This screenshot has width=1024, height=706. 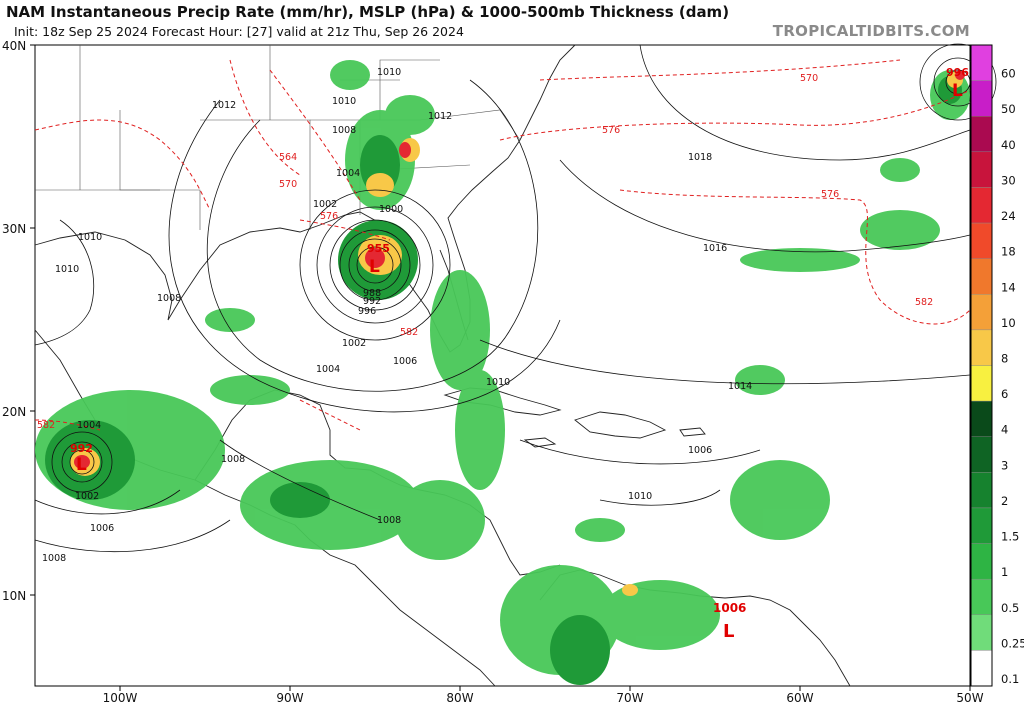 What do you see at coordinates (1008, 145) in the screenshot?
I see `colorbar-label: 40` at bounding box center [1008, 145].